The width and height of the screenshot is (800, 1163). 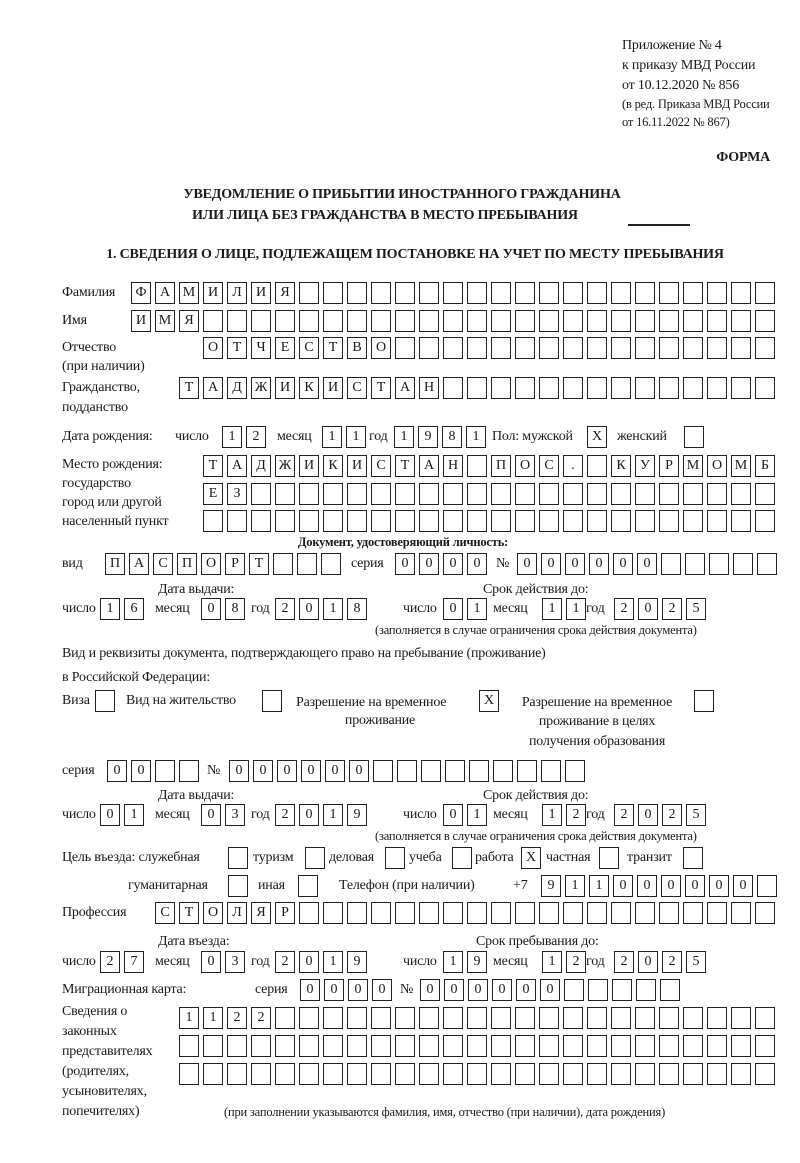 I want to click on purpose-work-checkbox: X, so click(x=531, y=858).